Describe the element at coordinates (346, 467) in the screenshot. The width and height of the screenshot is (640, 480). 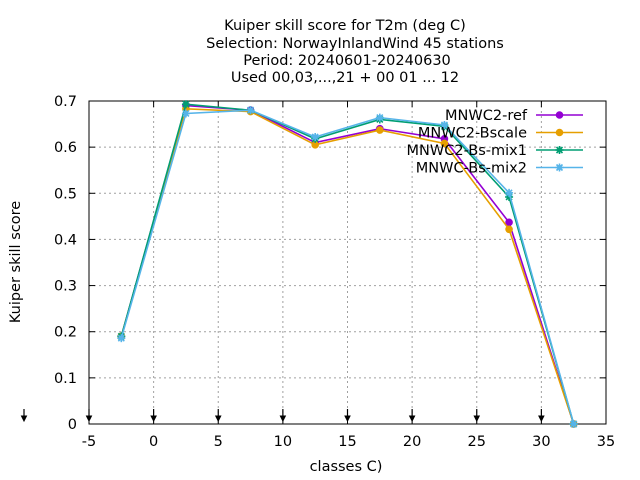
I see `x-axis-label: classes C)` at that location.